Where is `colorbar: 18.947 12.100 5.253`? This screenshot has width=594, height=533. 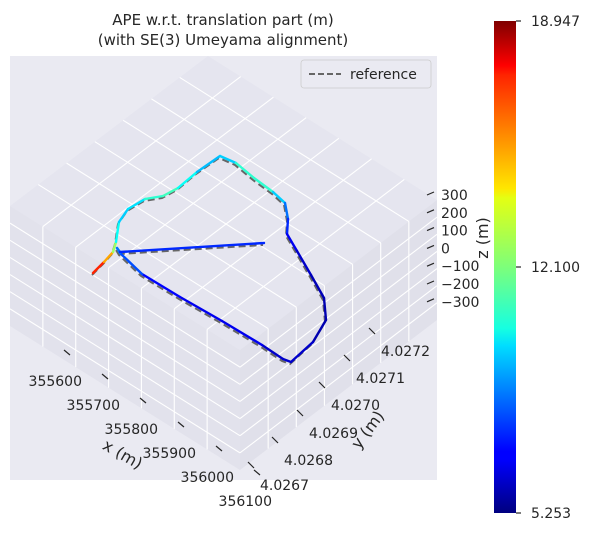
colorbar: 18.947 12.100 5.253 is located at coordinates (537, 268).